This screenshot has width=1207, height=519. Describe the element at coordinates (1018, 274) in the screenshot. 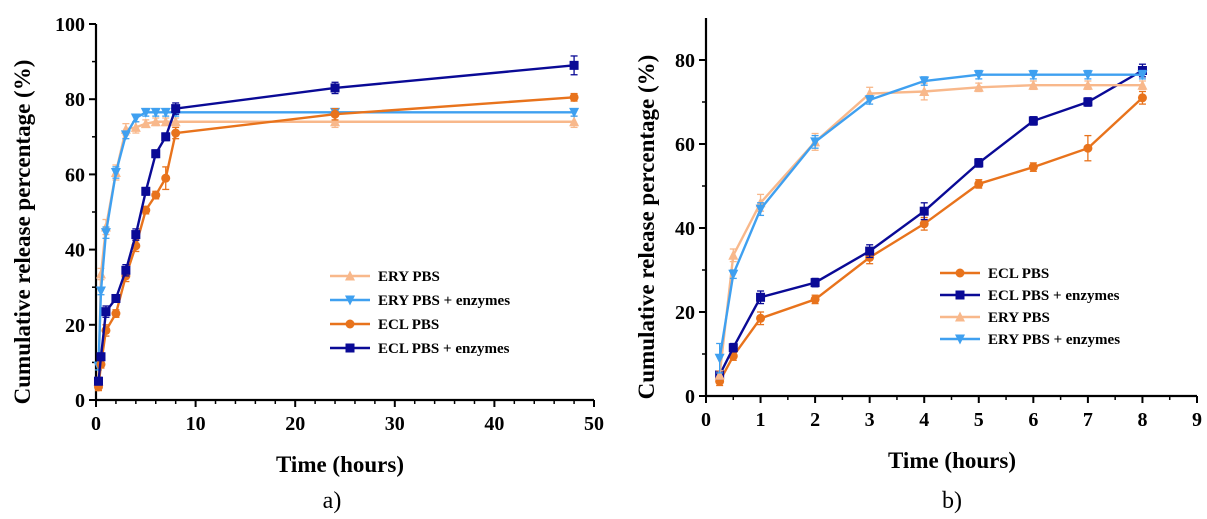

I see `legend-label: ECL PBS` at that location.